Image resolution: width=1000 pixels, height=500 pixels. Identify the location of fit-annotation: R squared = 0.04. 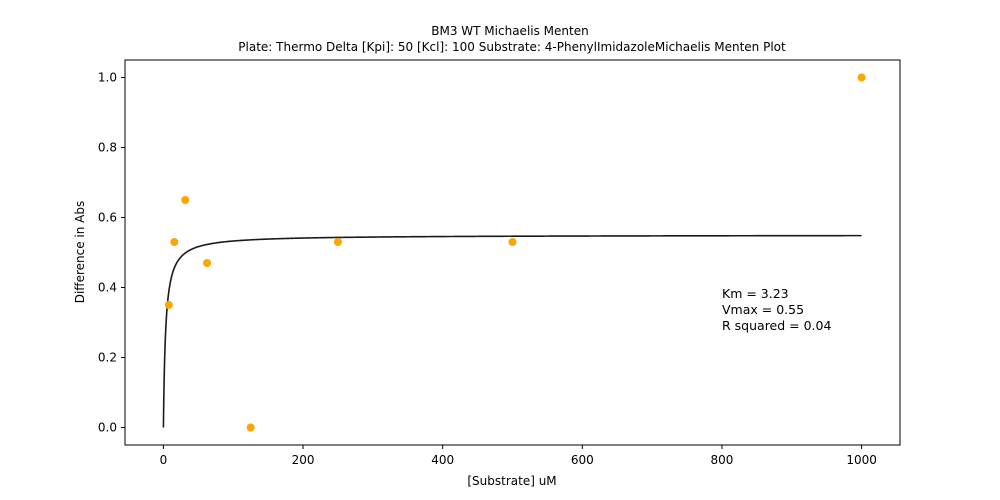
(776, 325).